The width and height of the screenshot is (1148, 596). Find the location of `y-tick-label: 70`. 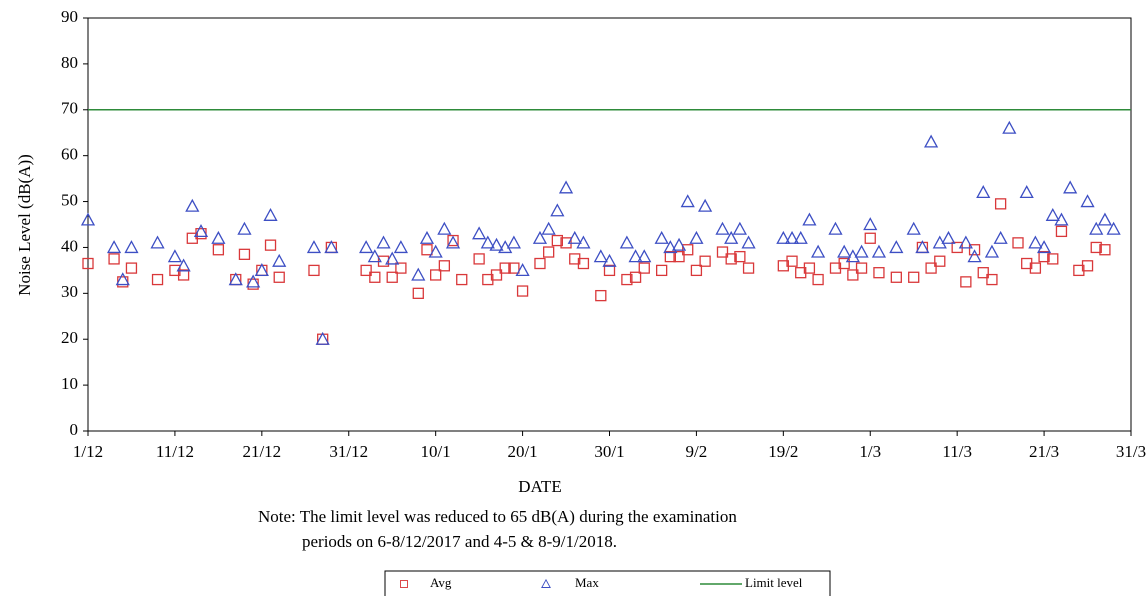

y-tick-label: 70 is located at coordinates (69, 108).